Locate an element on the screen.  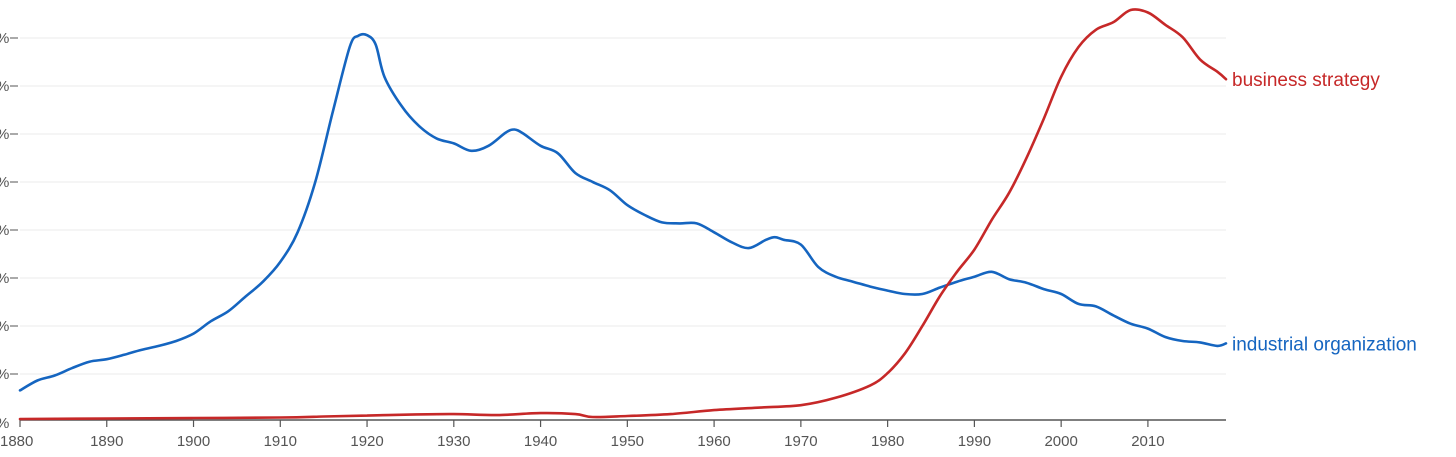
x-tick-label: 2000 is located at coordinates (1060, 441).